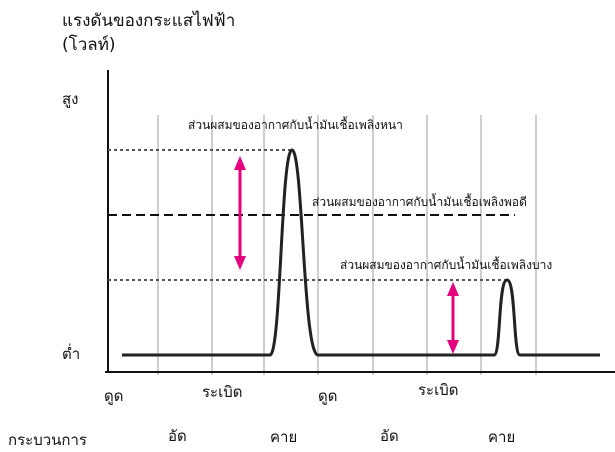 Image resolution: width=615 pixels, height=452 pixels. I want to click on process-axis-label: กระบวนการ, so click(47, 440).